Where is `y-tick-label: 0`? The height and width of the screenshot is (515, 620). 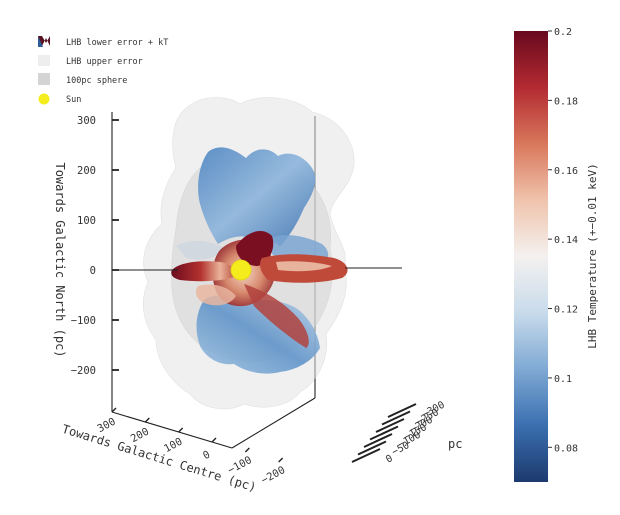
y-tick-label: 0 is located at coordinates (389, 459).